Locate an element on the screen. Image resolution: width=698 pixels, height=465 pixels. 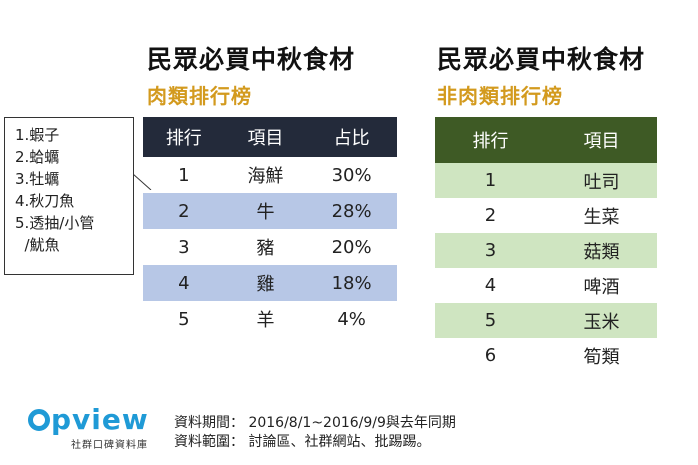
note-line: 2.蛤蠣 is located at coordinates (37, 157).